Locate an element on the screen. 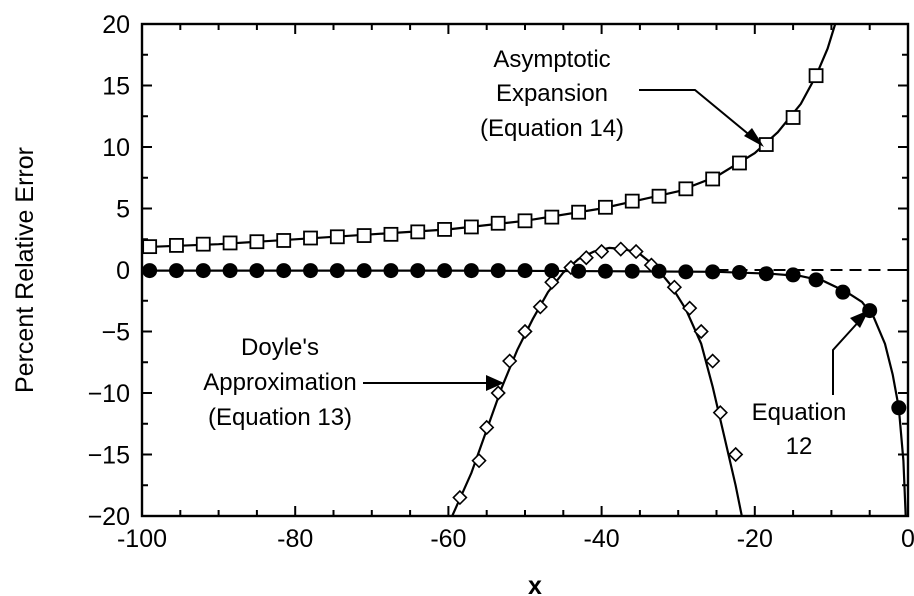 Image resolution: width=914 pixels, height=596 pixels. x-tick-label: -80 is located at coordinates (295, 539).